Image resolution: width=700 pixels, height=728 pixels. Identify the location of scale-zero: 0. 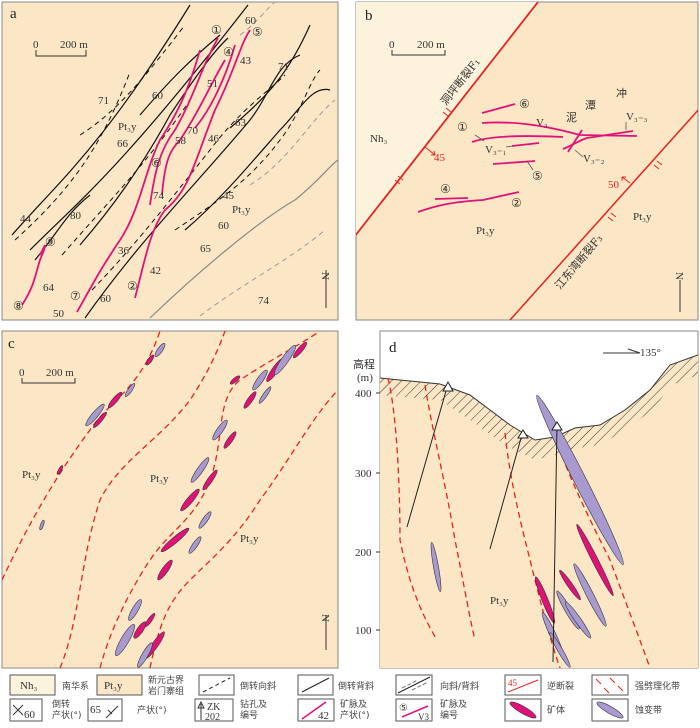
(36, 45).